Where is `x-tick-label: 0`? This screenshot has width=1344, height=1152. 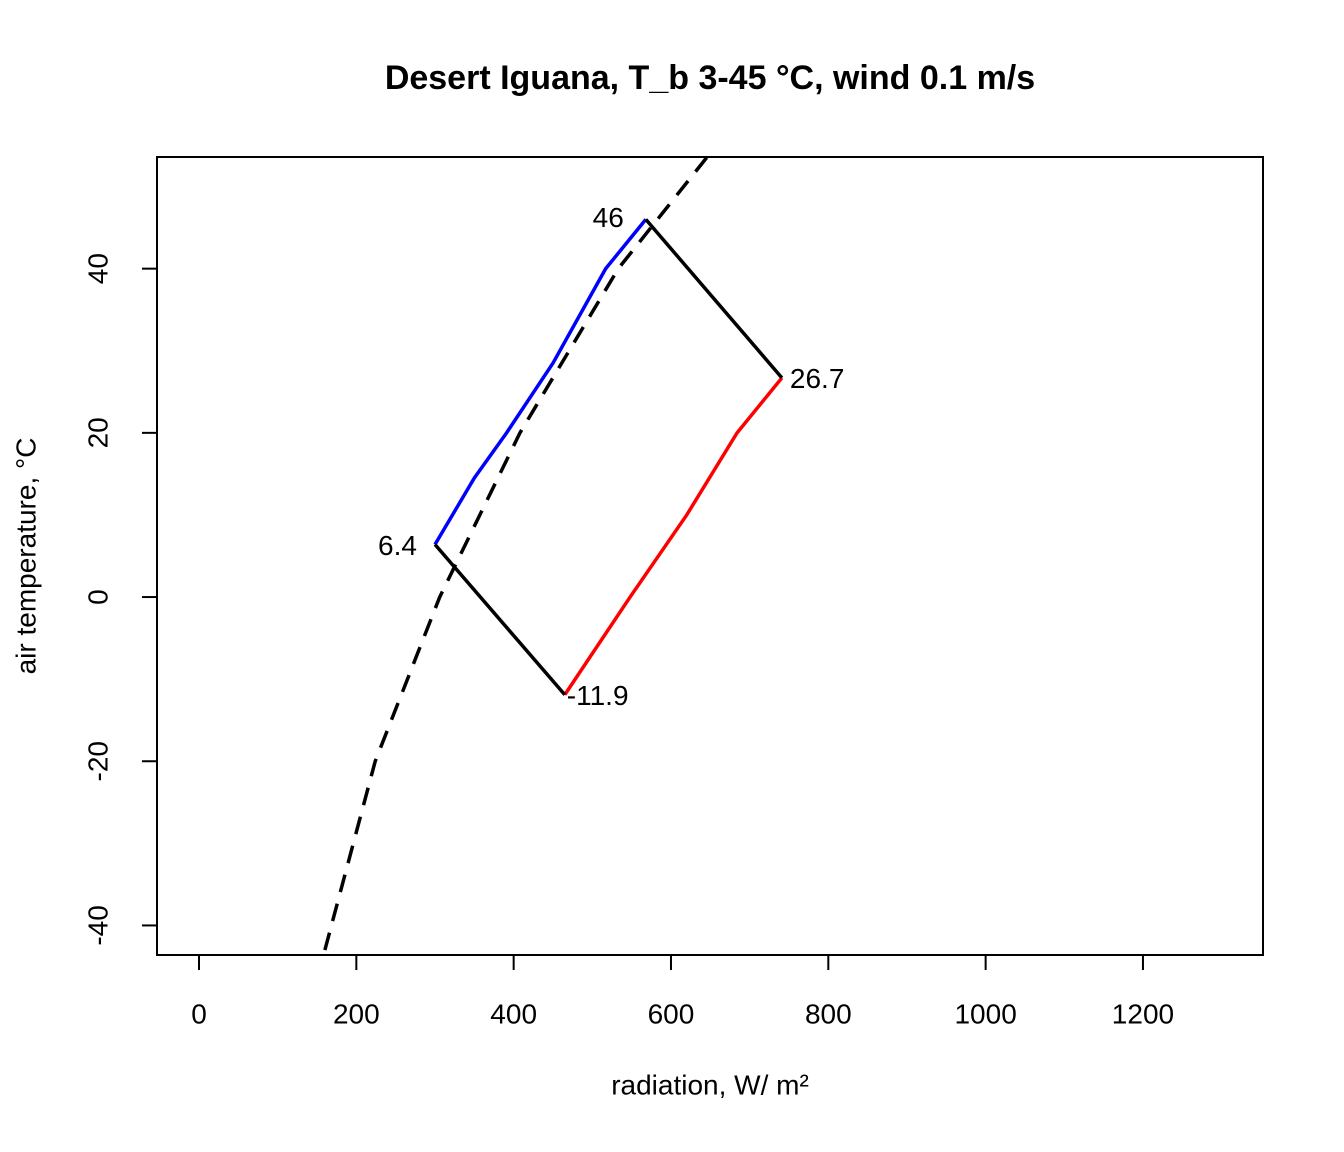
x-tick-label: 0 is located at coordinates (199, 1013).